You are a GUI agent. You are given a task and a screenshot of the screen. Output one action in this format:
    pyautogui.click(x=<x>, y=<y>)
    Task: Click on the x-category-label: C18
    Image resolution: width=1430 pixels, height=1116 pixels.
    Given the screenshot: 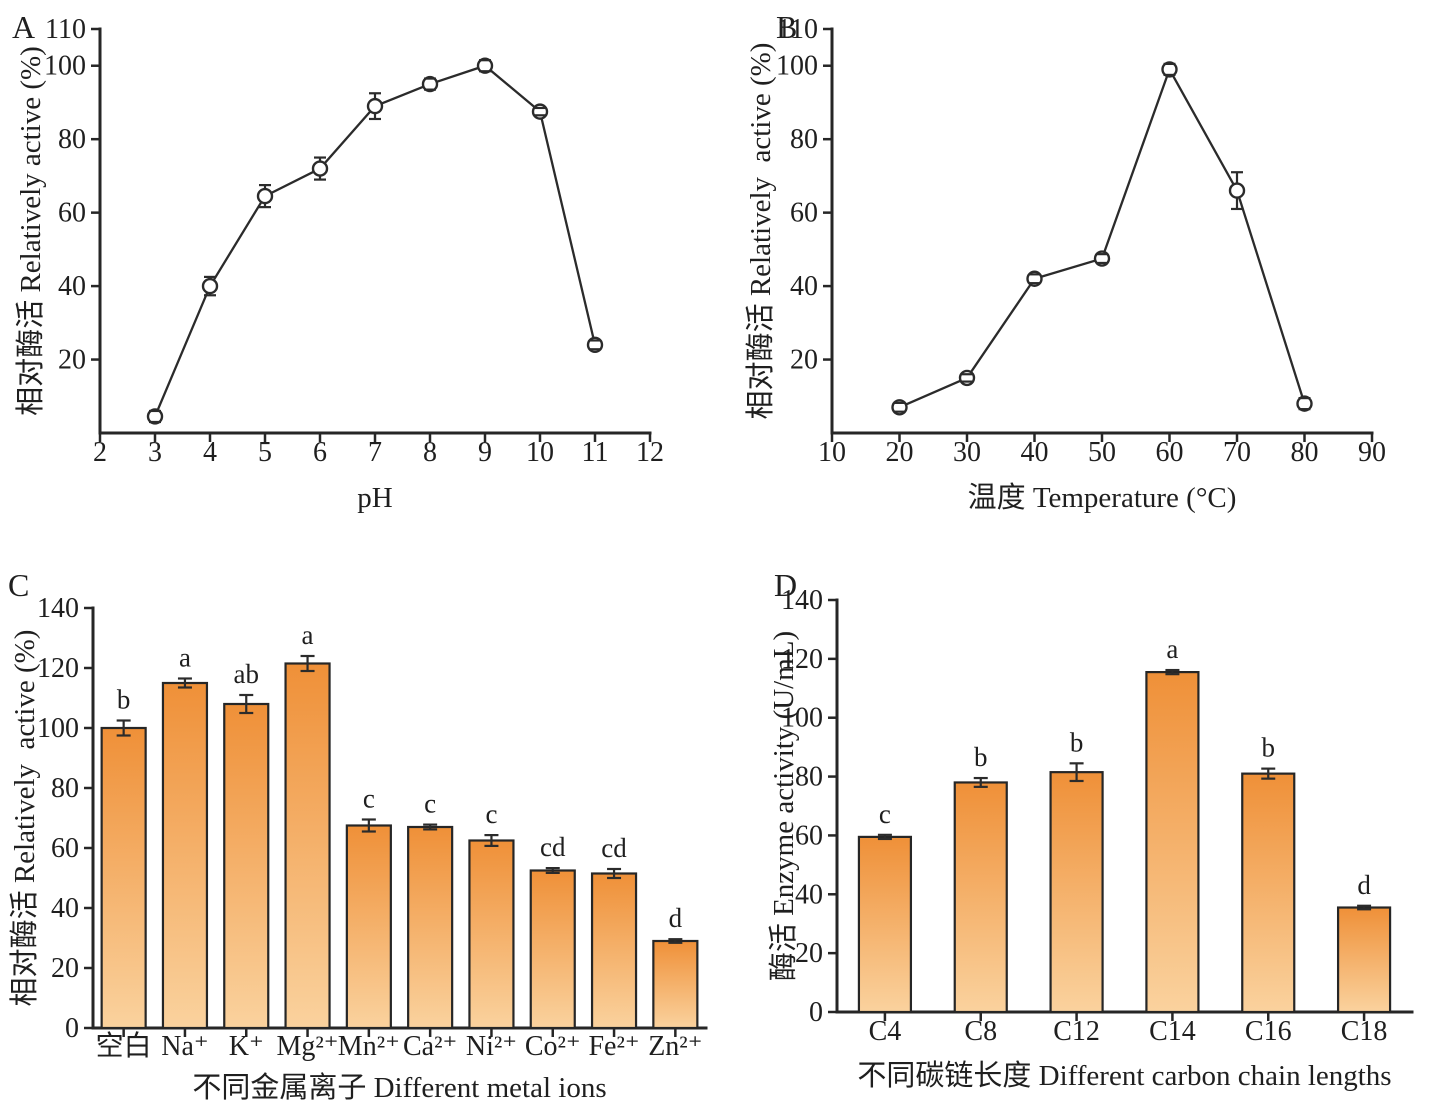 What is the action you would take?
    pyautogui.click(x=1364, y=1031)
    